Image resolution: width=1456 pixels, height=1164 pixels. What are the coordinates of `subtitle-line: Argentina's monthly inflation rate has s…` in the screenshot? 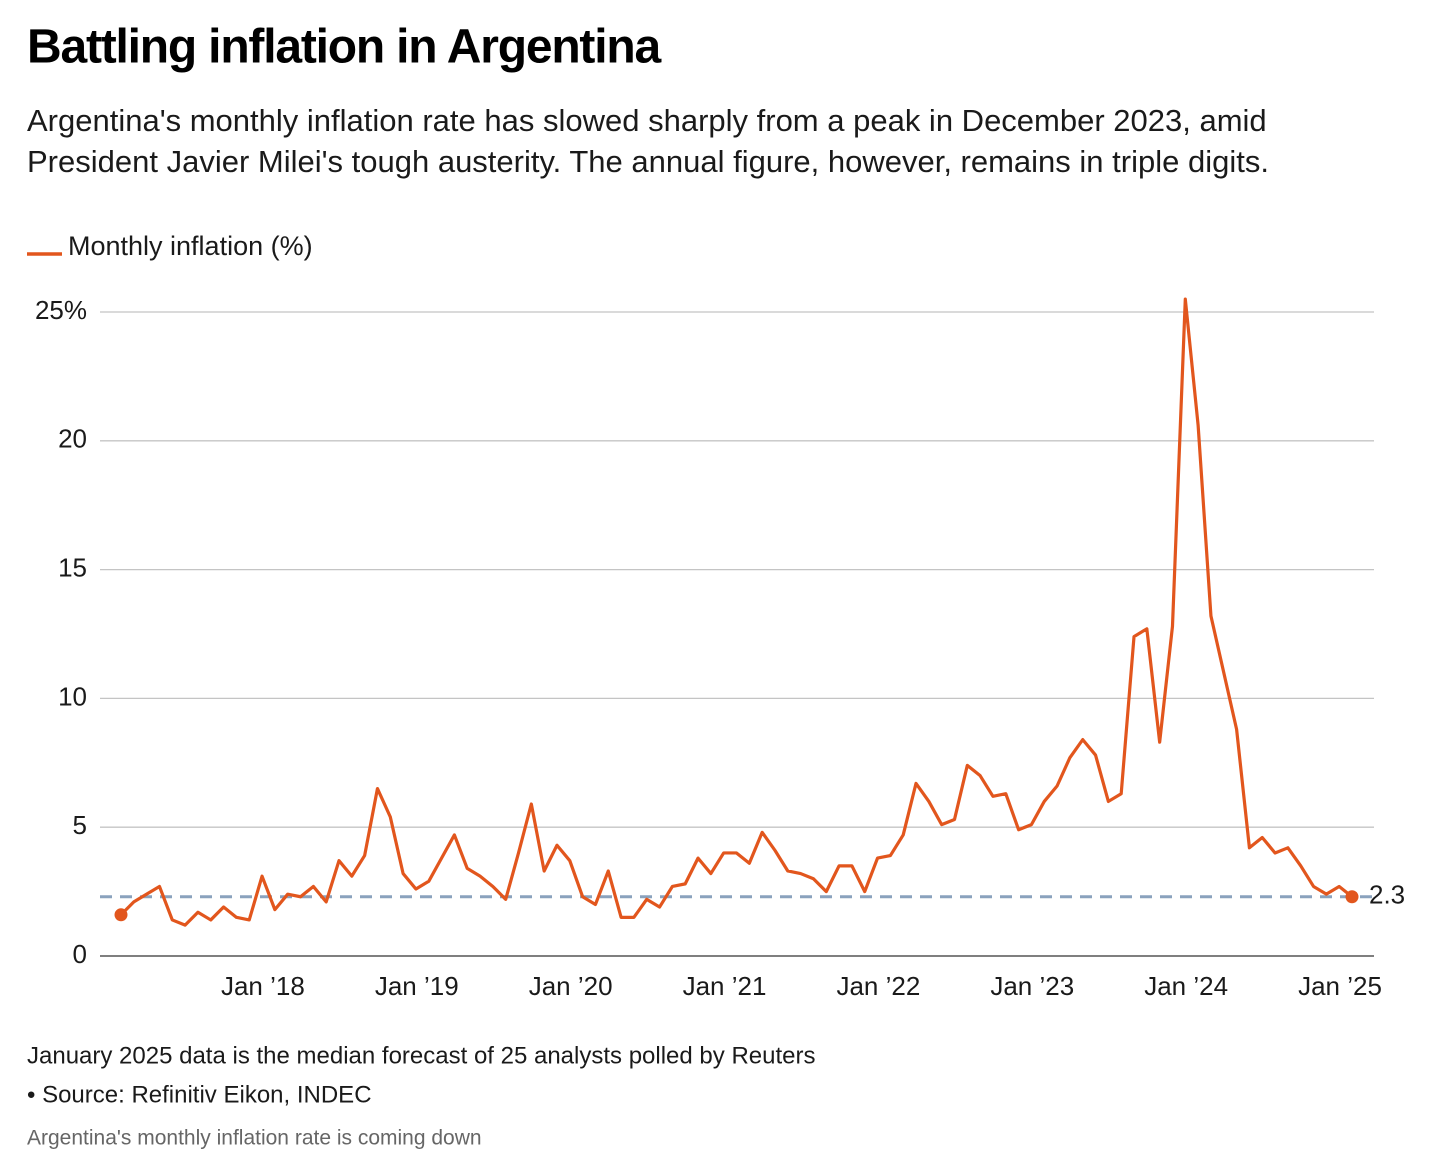 It's located at (647, 120).